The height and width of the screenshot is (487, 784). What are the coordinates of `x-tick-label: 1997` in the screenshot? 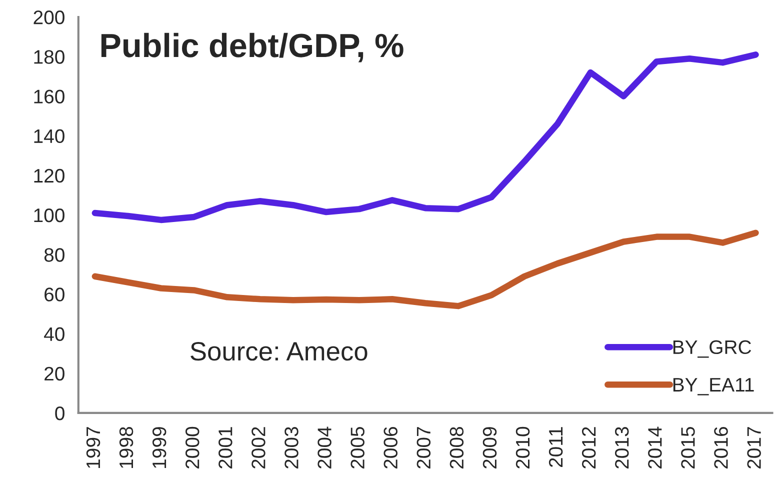 It's located at (93, 447).